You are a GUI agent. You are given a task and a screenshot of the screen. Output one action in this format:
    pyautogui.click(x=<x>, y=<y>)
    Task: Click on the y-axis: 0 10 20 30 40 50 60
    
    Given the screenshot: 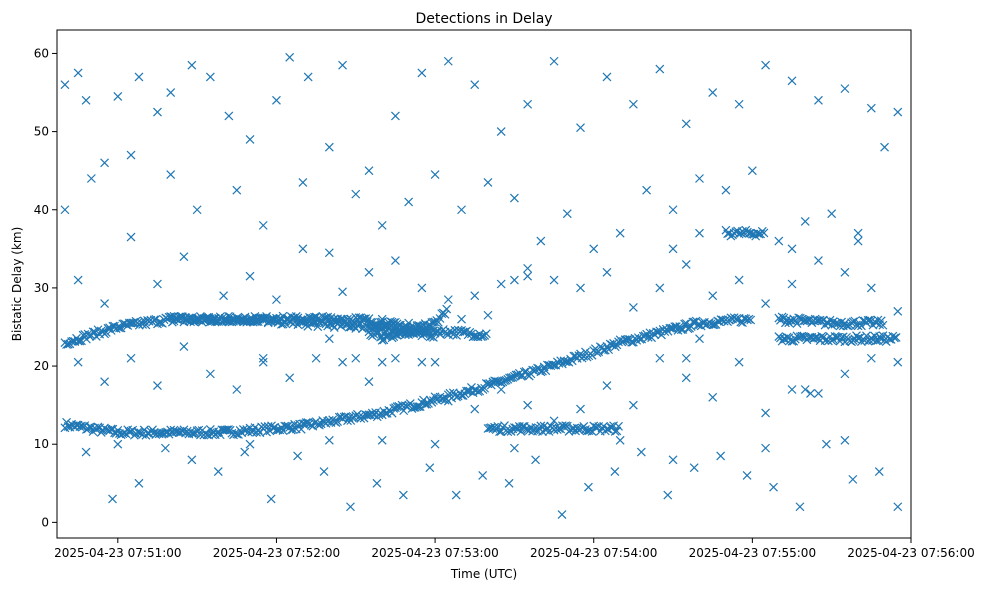 What is the action you would take?
    pyautogui.click(x=45, y=287)
    